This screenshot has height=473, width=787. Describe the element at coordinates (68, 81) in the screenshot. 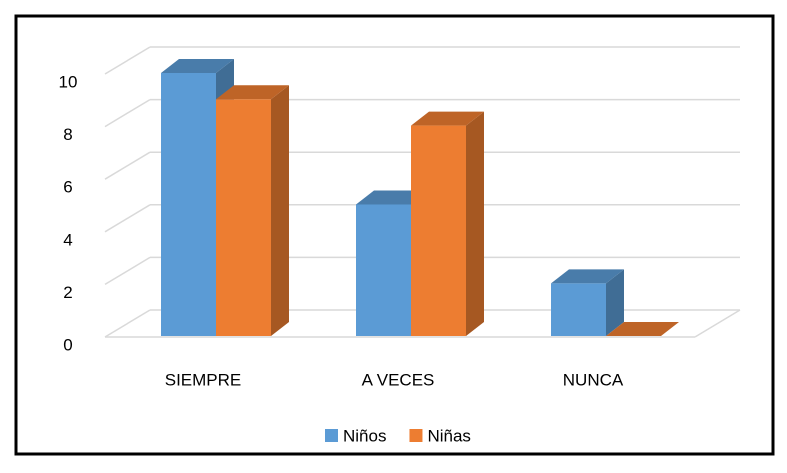

I see `y-tick-label: 10` at that location.